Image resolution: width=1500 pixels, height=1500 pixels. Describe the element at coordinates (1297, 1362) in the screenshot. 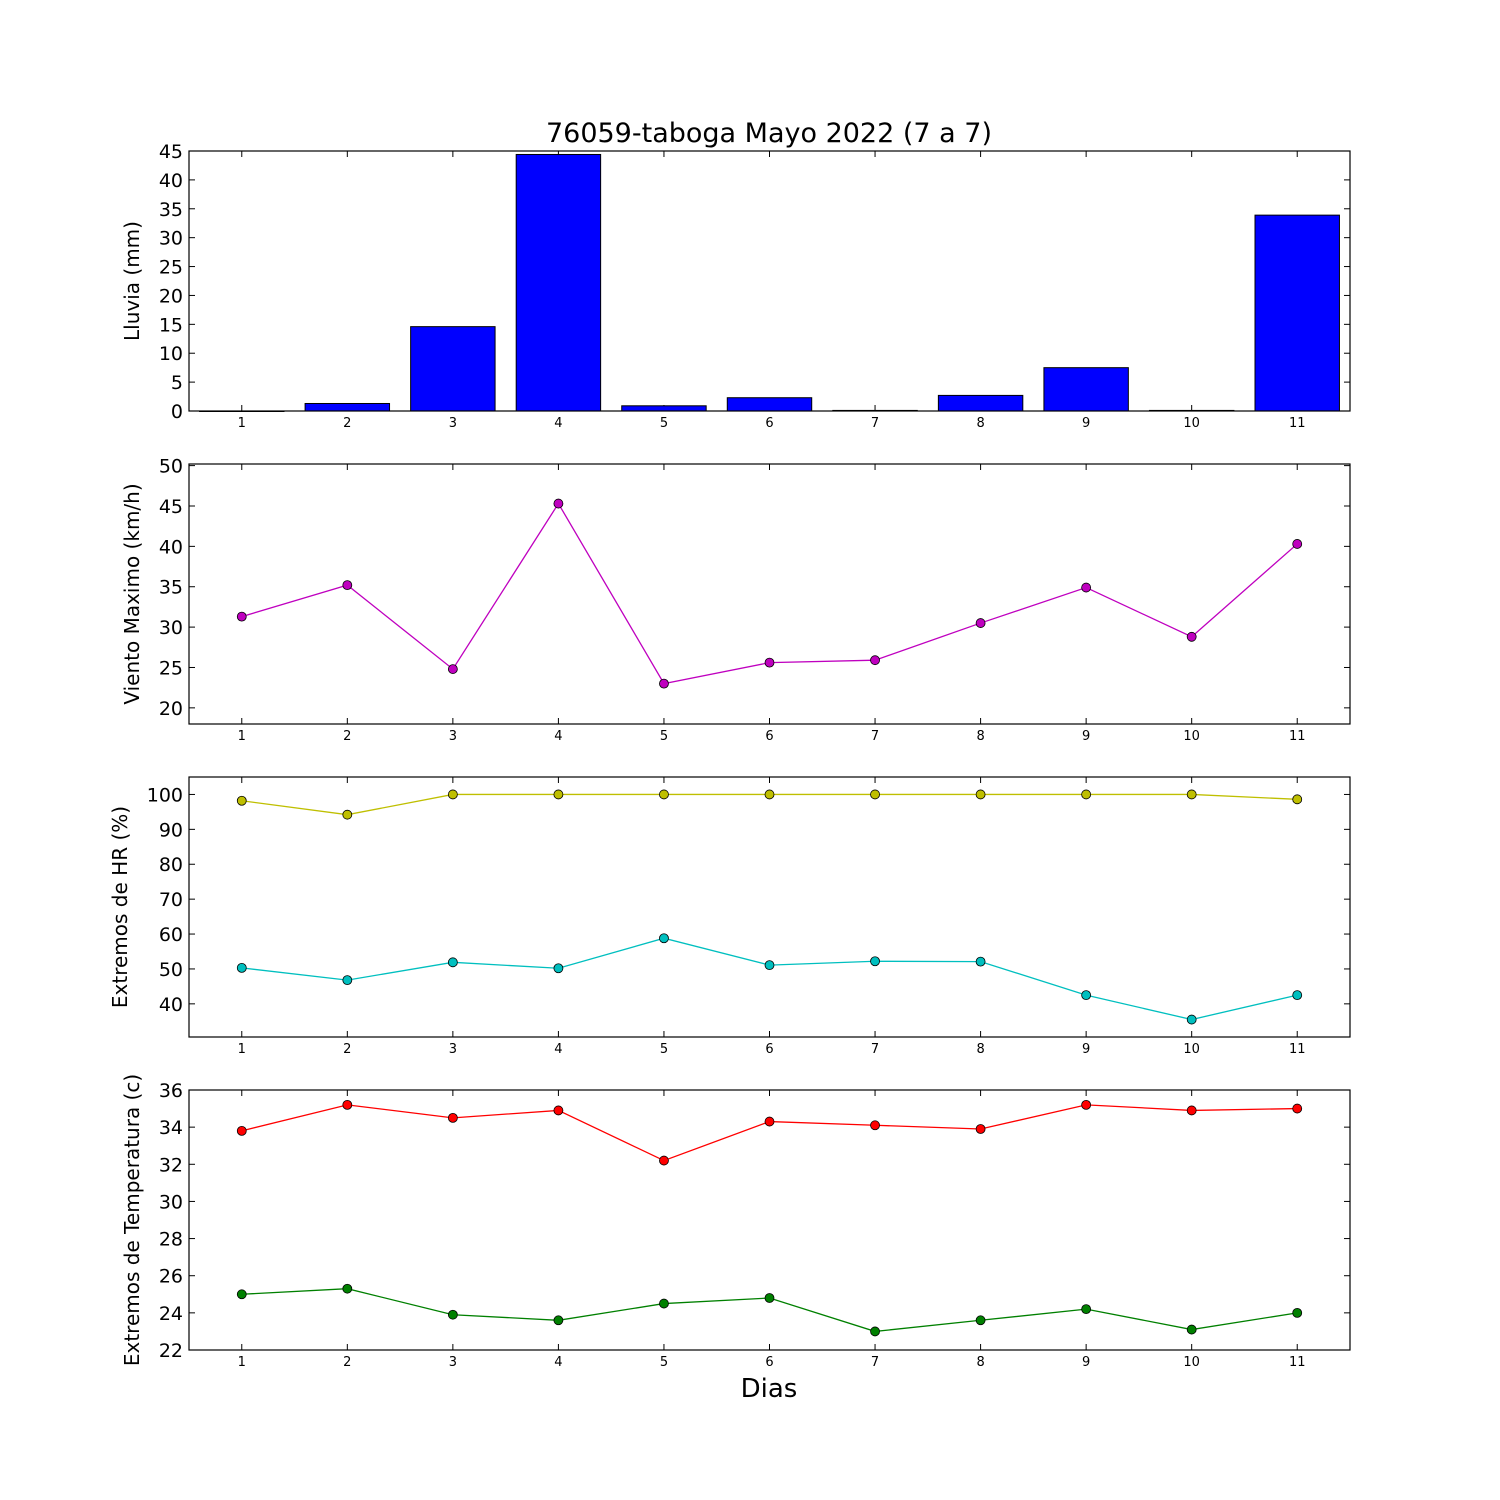

I see `x-tick-label: 11` at that location.